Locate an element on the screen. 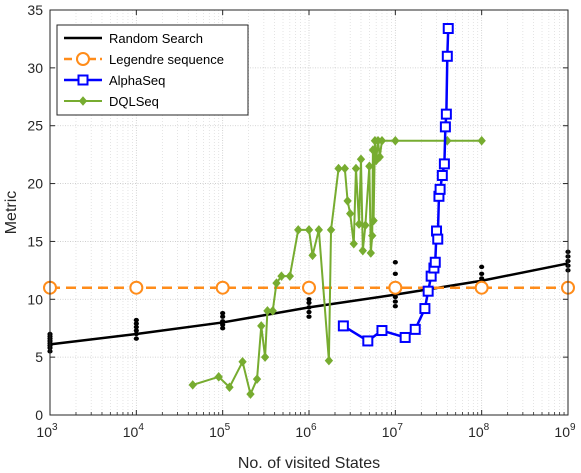 The height and width of the screenshot is (473, 581). legend-label: AlphaSeq is located at coordinates (137, 80).